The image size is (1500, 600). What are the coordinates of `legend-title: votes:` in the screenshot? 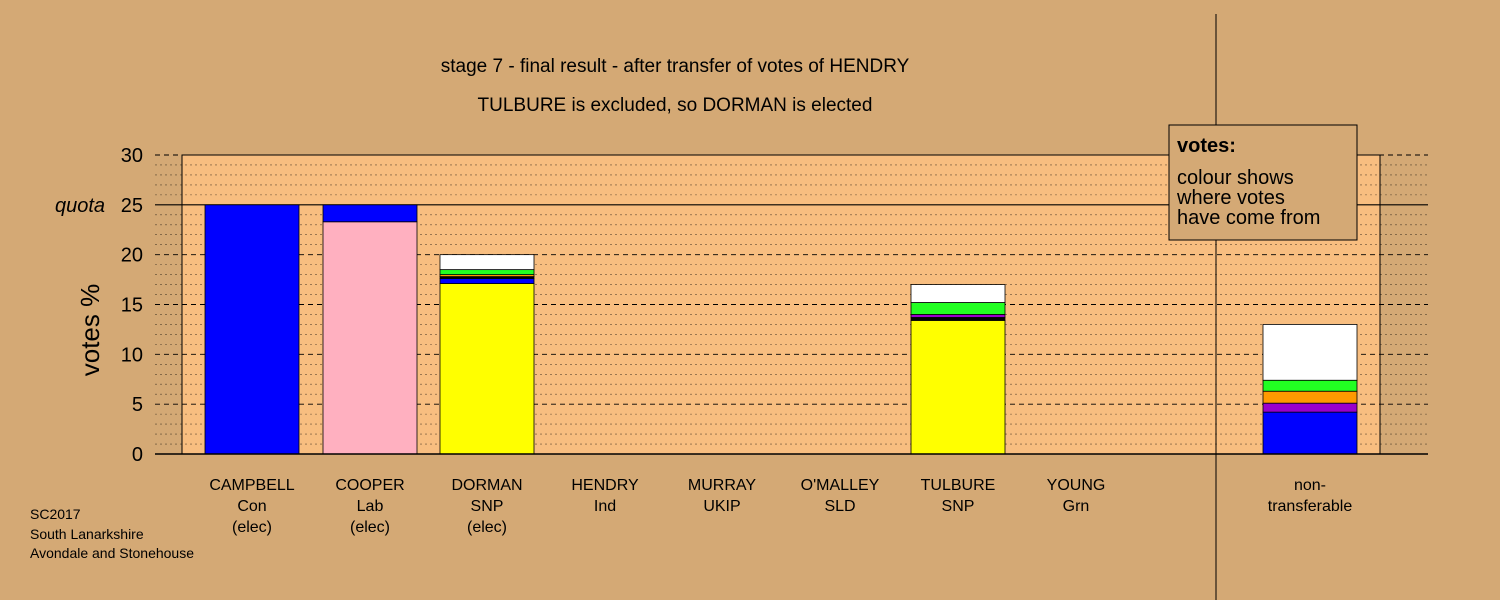 It's located at (1206, 146).